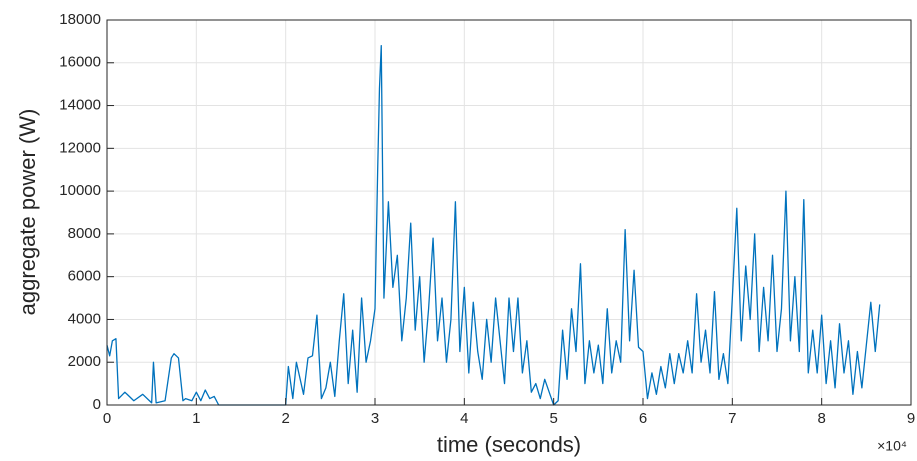 This screenshot has height=461, width=917. I want to click on x-exponent: ×10⁴, so click(892, 446).